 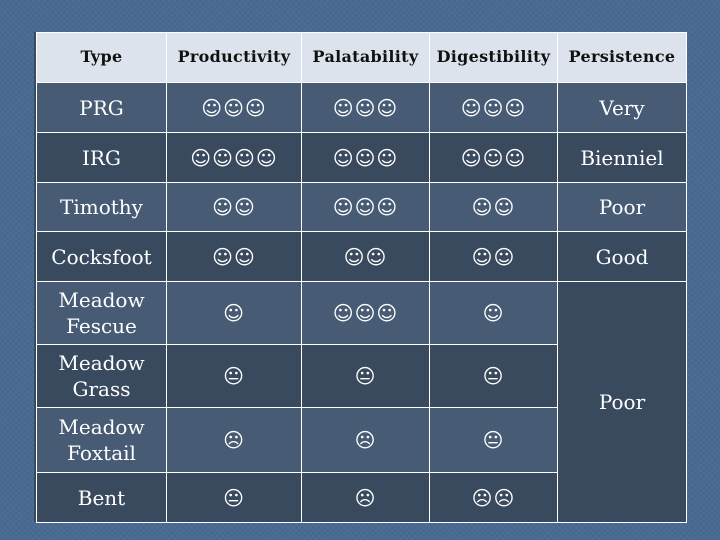 What do you see at coordinates (101, 107) in the screenshot?
I see `cell-type: PRG` at bounding box center [101, 107].